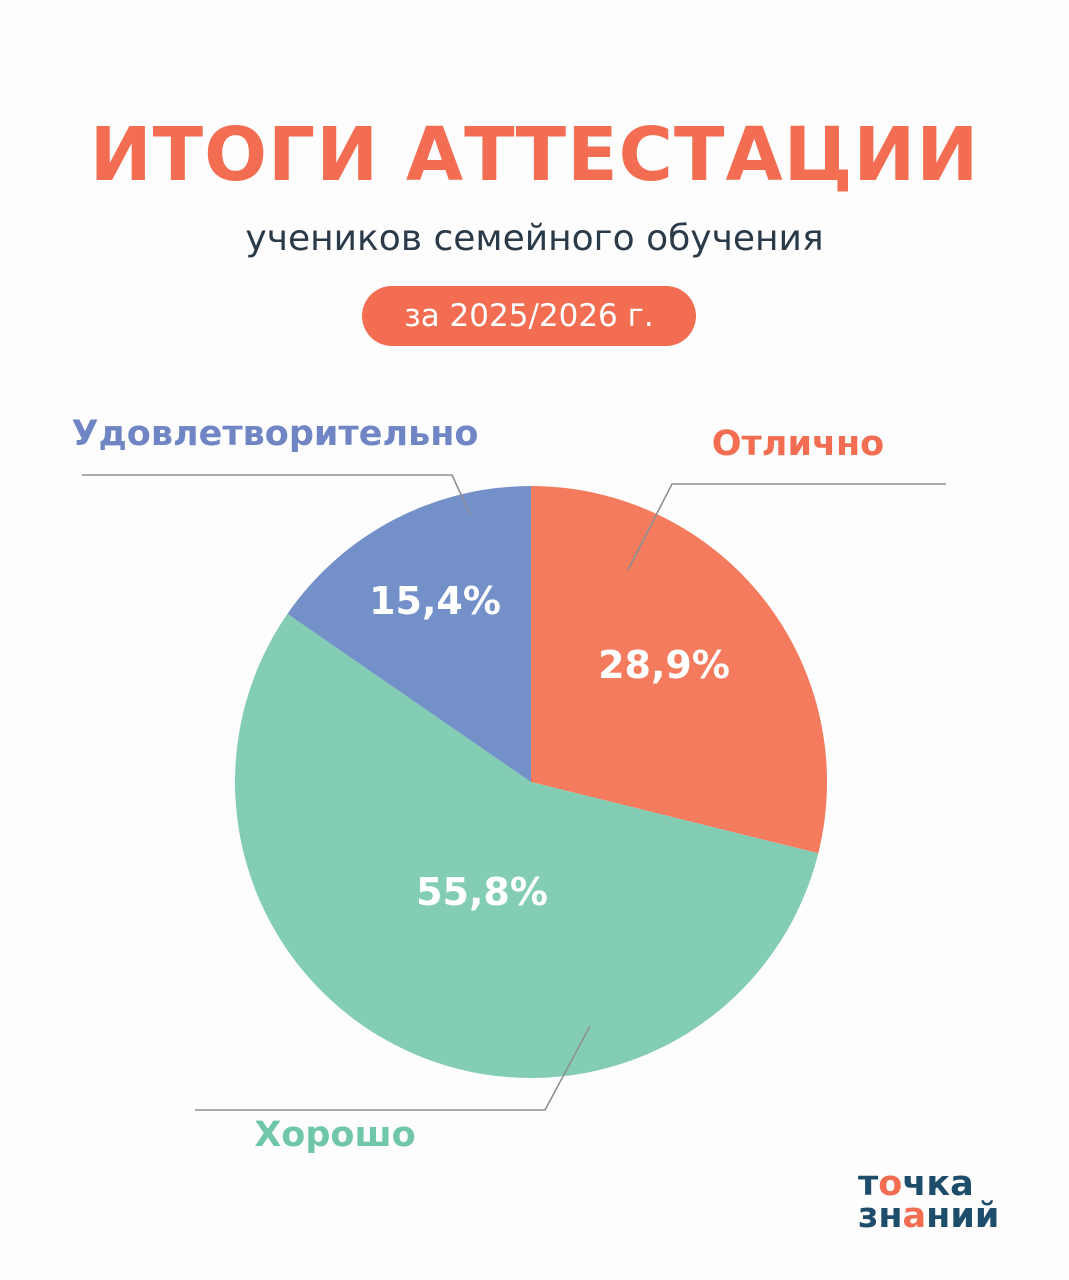 This screenshot has height=1280, width=1069. I want to click on pie-slice-excellent, so click(679, 670).